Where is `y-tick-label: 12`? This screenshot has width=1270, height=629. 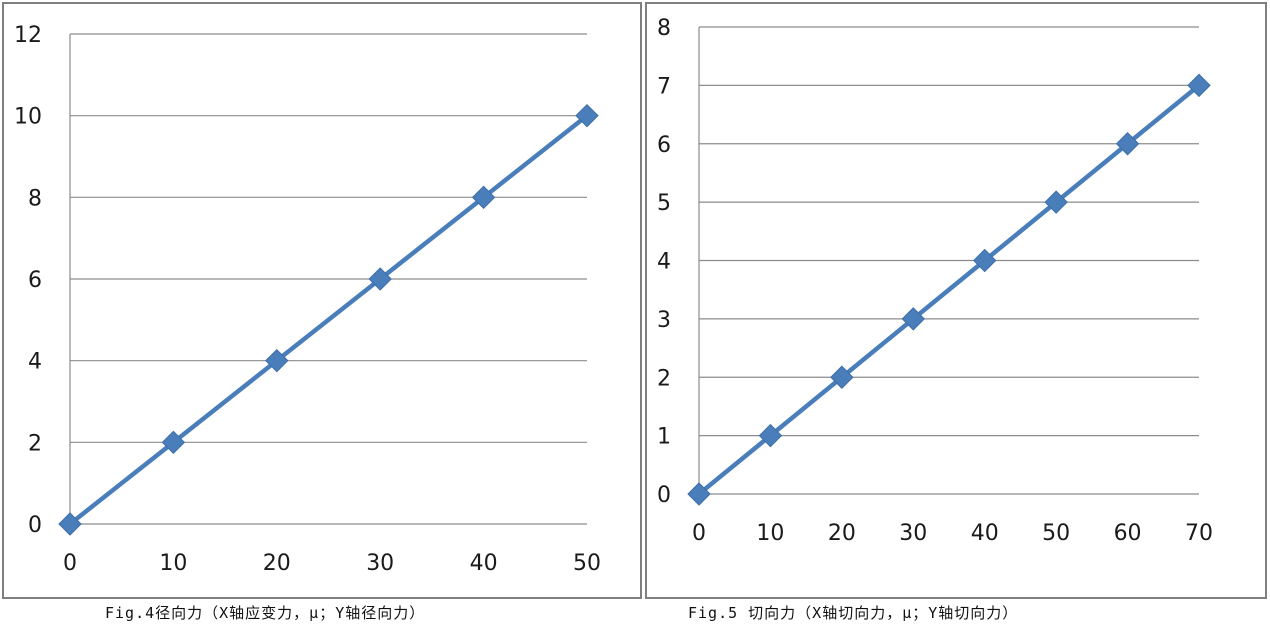 y-tick-label: 12 is located at coordinates (28, 35).